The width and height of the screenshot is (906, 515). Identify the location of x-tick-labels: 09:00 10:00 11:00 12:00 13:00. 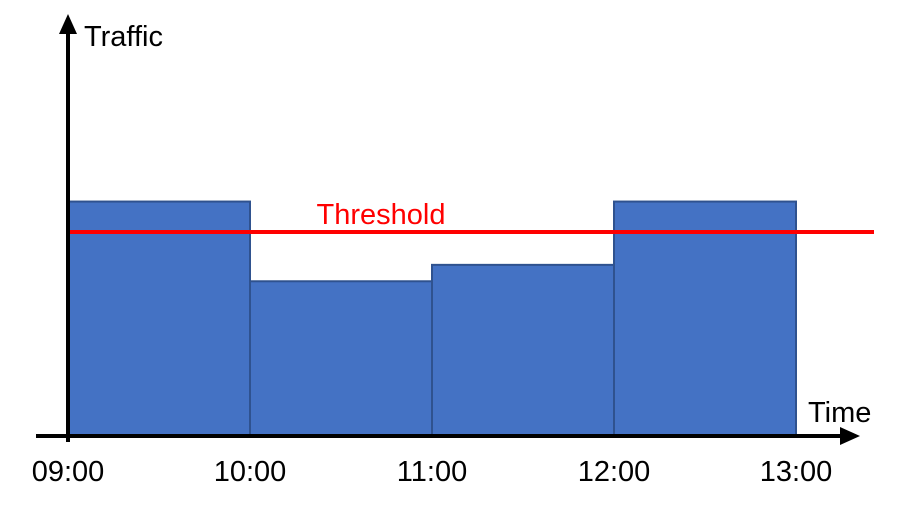
(432, 472).